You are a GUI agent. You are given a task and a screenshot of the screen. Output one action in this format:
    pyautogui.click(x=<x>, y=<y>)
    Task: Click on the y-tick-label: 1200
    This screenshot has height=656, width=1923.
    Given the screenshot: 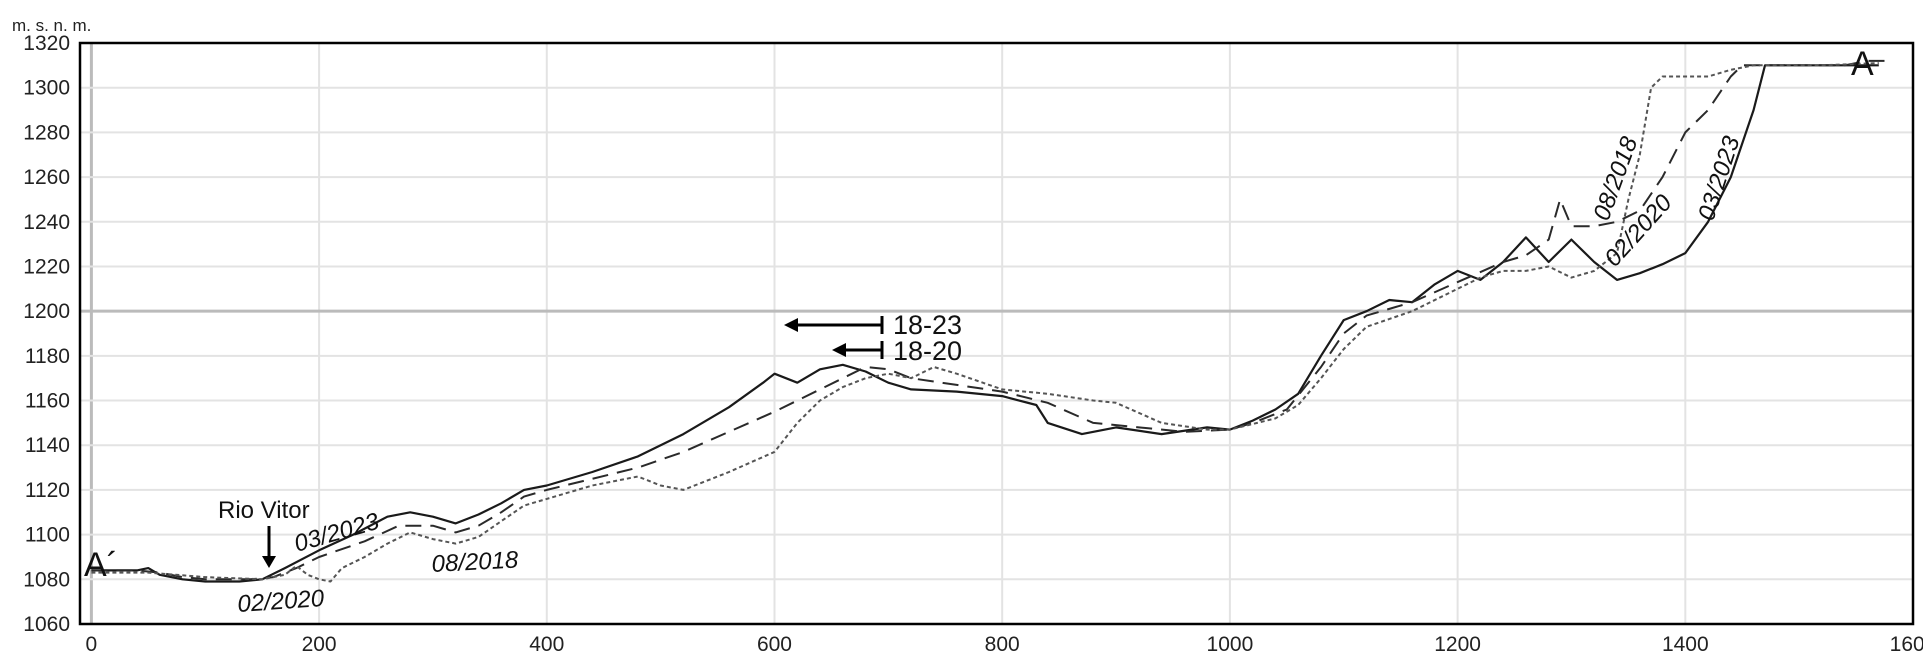 What is the action you would take?
    pyautogui.click(x=46, y=311)
    